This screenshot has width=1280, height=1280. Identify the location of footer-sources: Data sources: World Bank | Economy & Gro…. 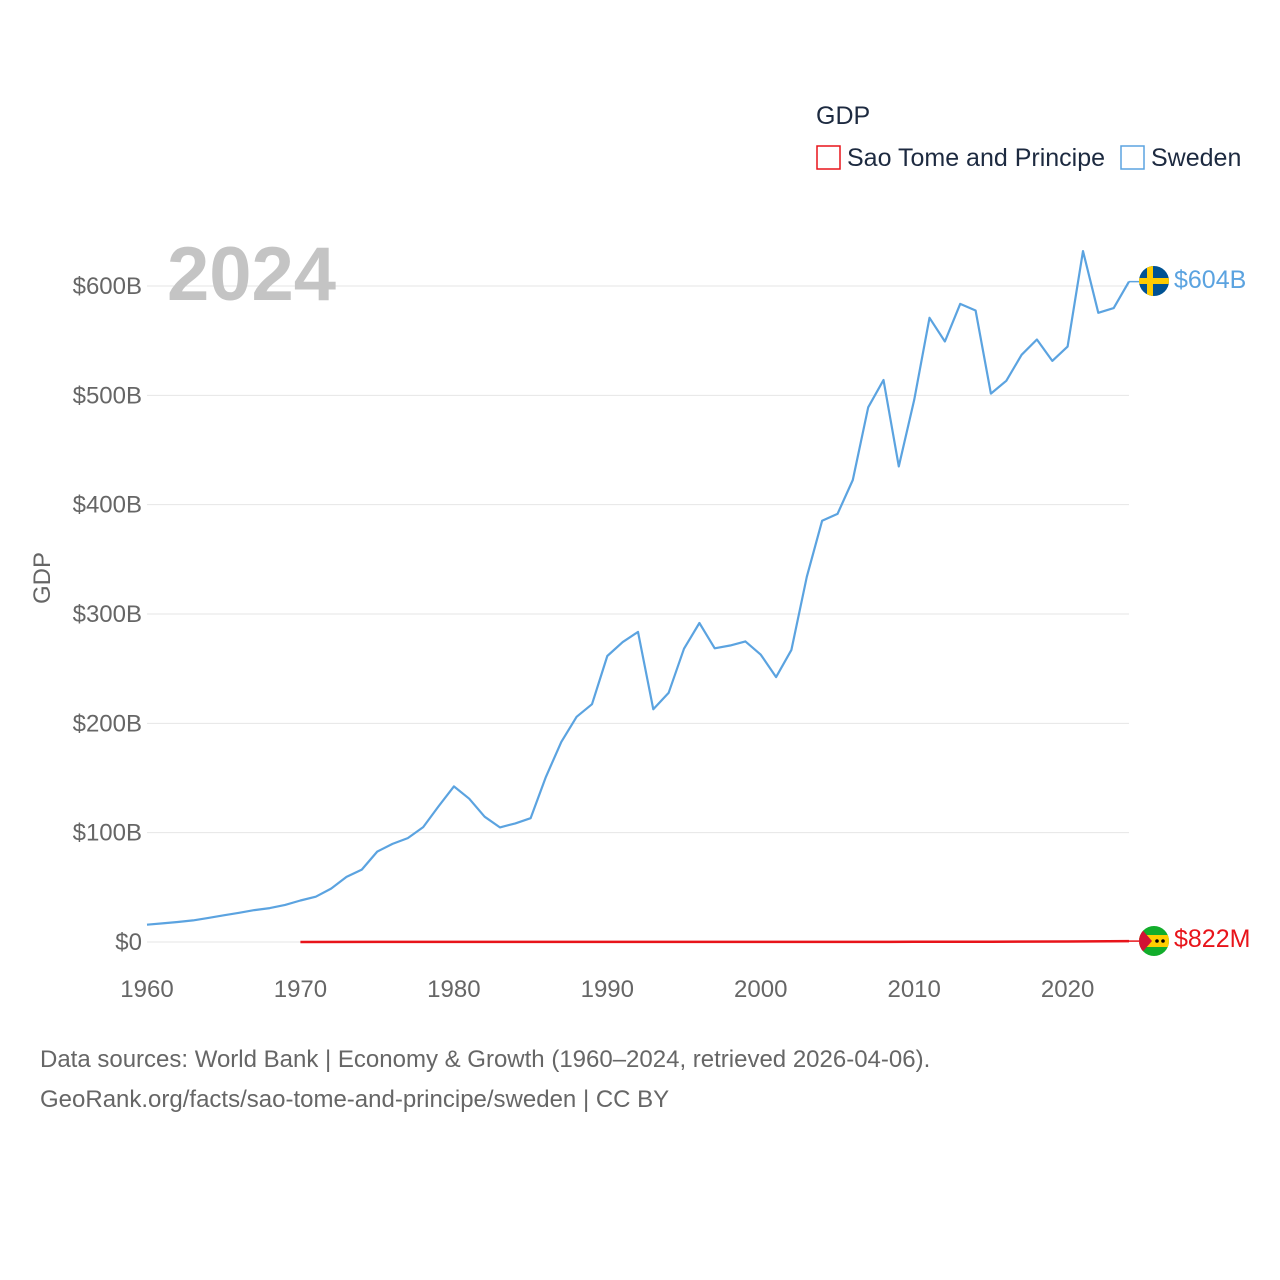
(485, 1059).